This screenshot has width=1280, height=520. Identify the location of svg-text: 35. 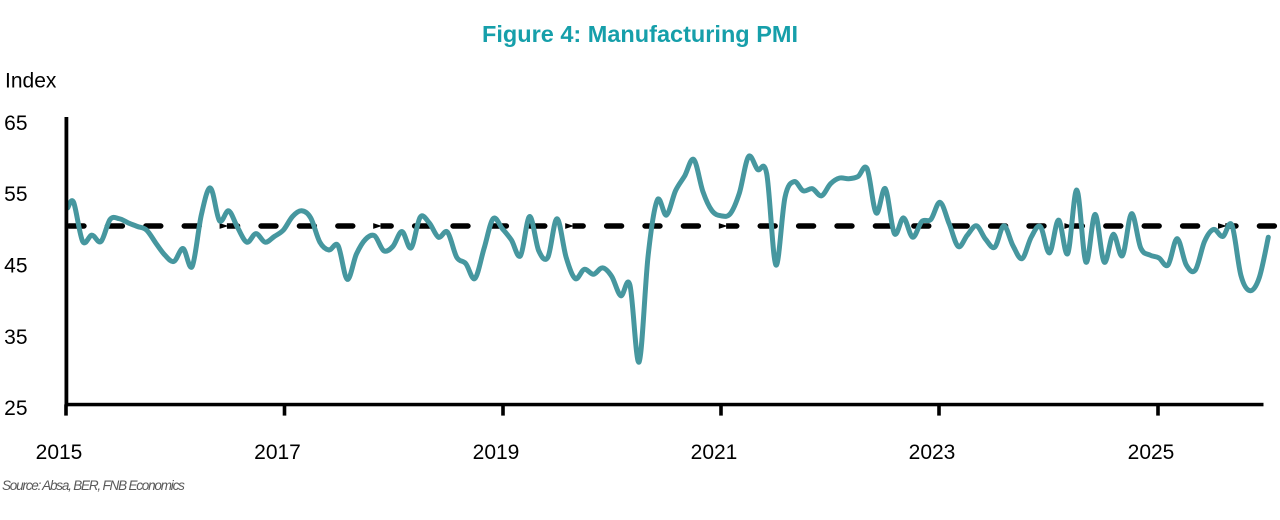
(15, 337).